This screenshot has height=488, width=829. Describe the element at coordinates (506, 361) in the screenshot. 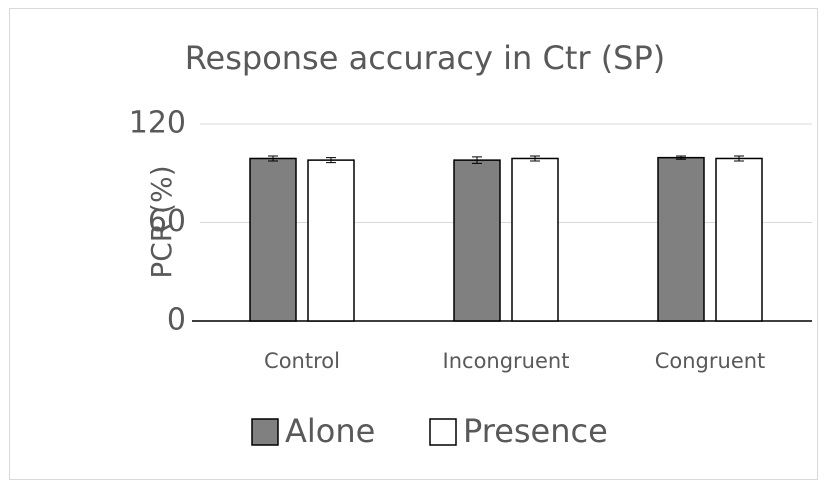

I see `x-tick-label: Incongruent` at that location.